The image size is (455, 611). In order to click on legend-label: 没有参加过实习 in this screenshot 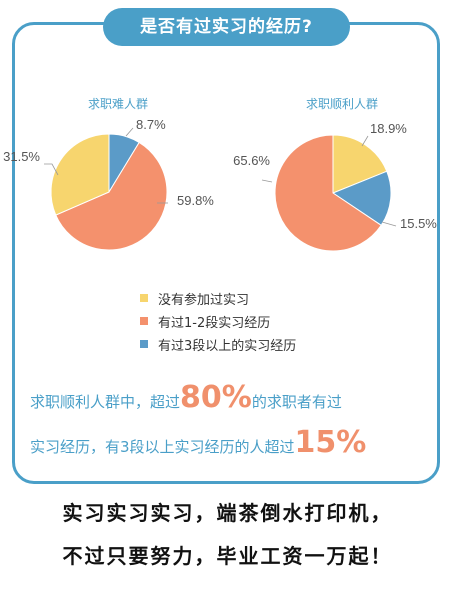, I will do `click(204, 300)`.